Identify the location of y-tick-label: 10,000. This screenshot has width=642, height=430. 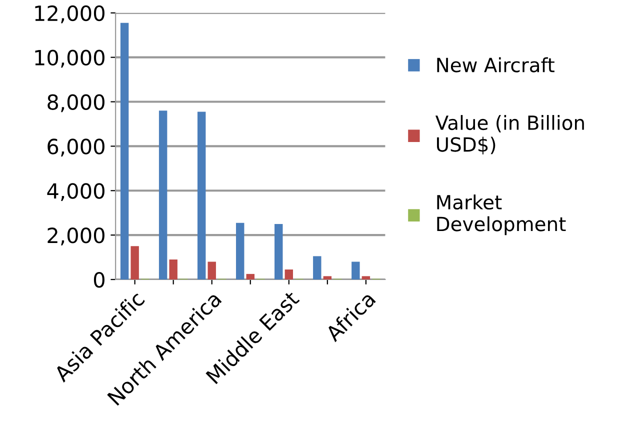
(69, 59).